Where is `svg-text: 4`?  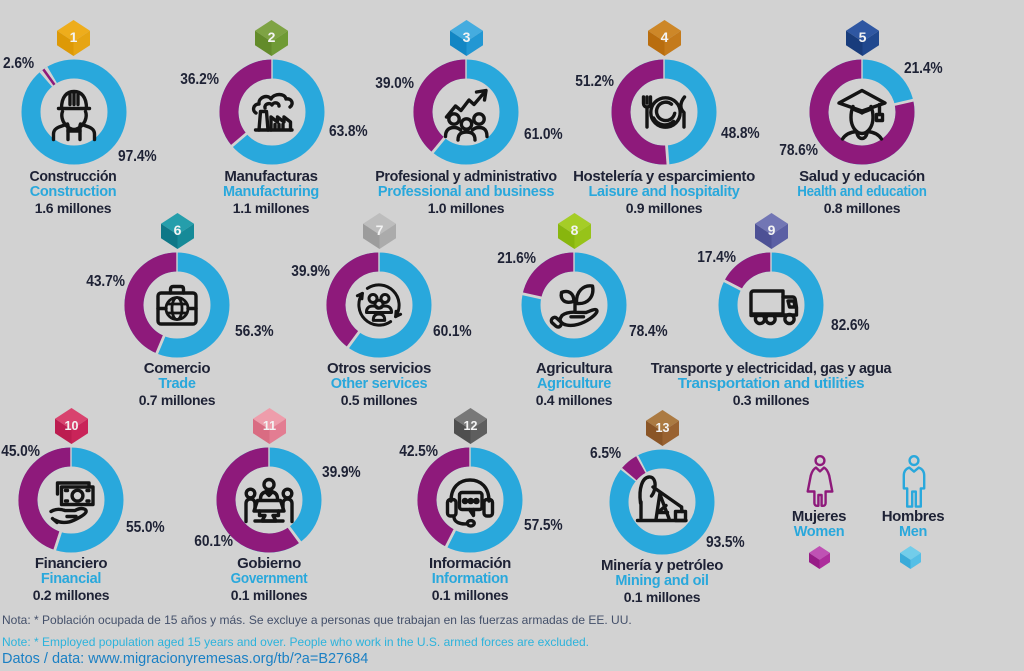 svg-text: 4 is located at coordinates (664, 37).